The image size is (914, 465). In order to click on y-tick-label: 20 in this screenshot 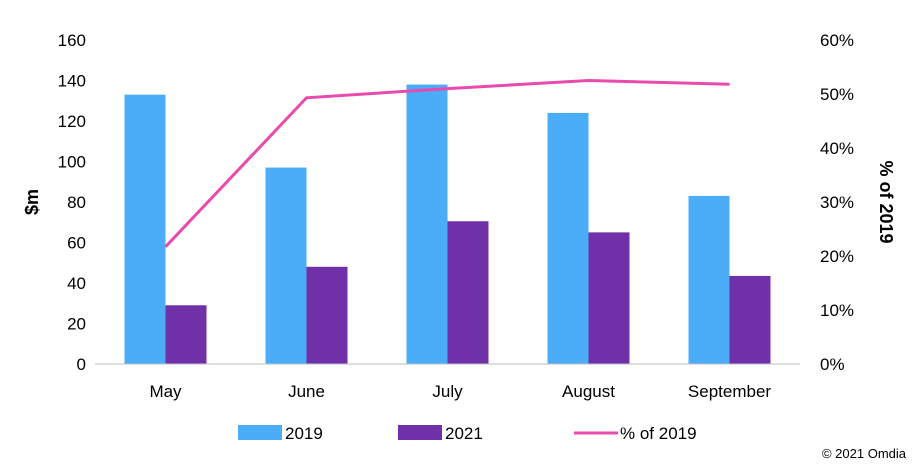, I will do `click(76, 324)`.